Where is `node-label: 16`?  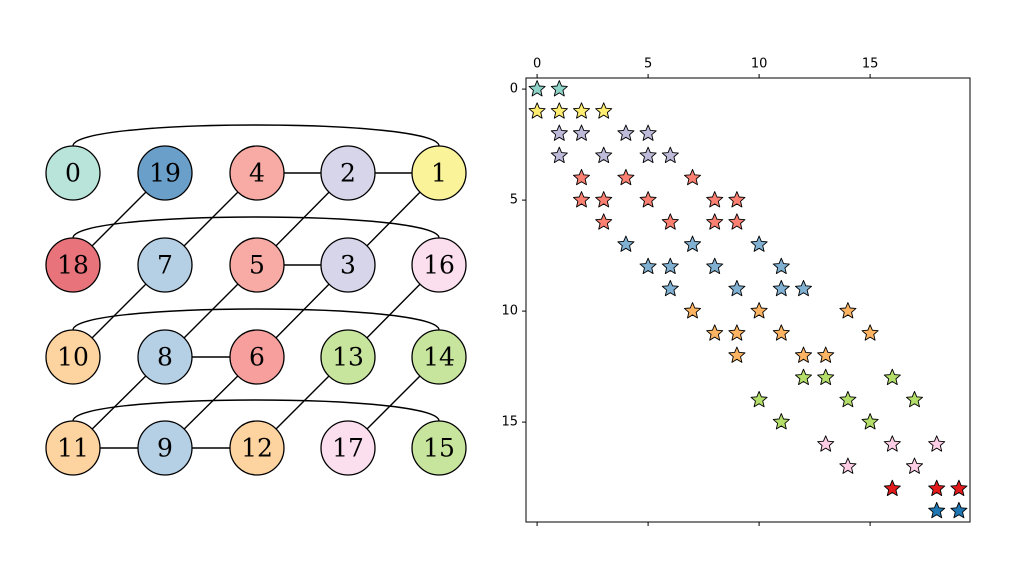 node-label: 16 is located at coordinates (439, 265).